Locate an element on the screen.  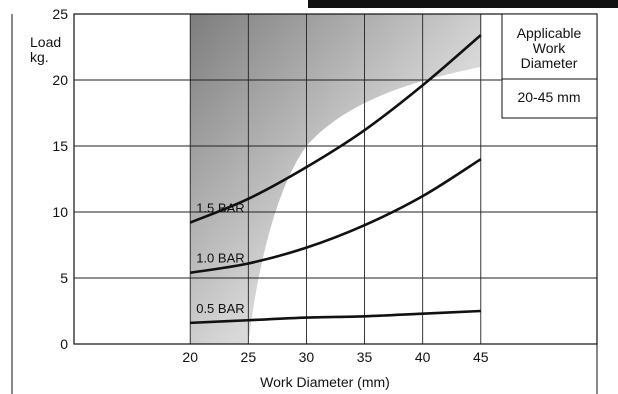
applicable-label: Applicable Work Diameter is located at coordinates (549, 48).